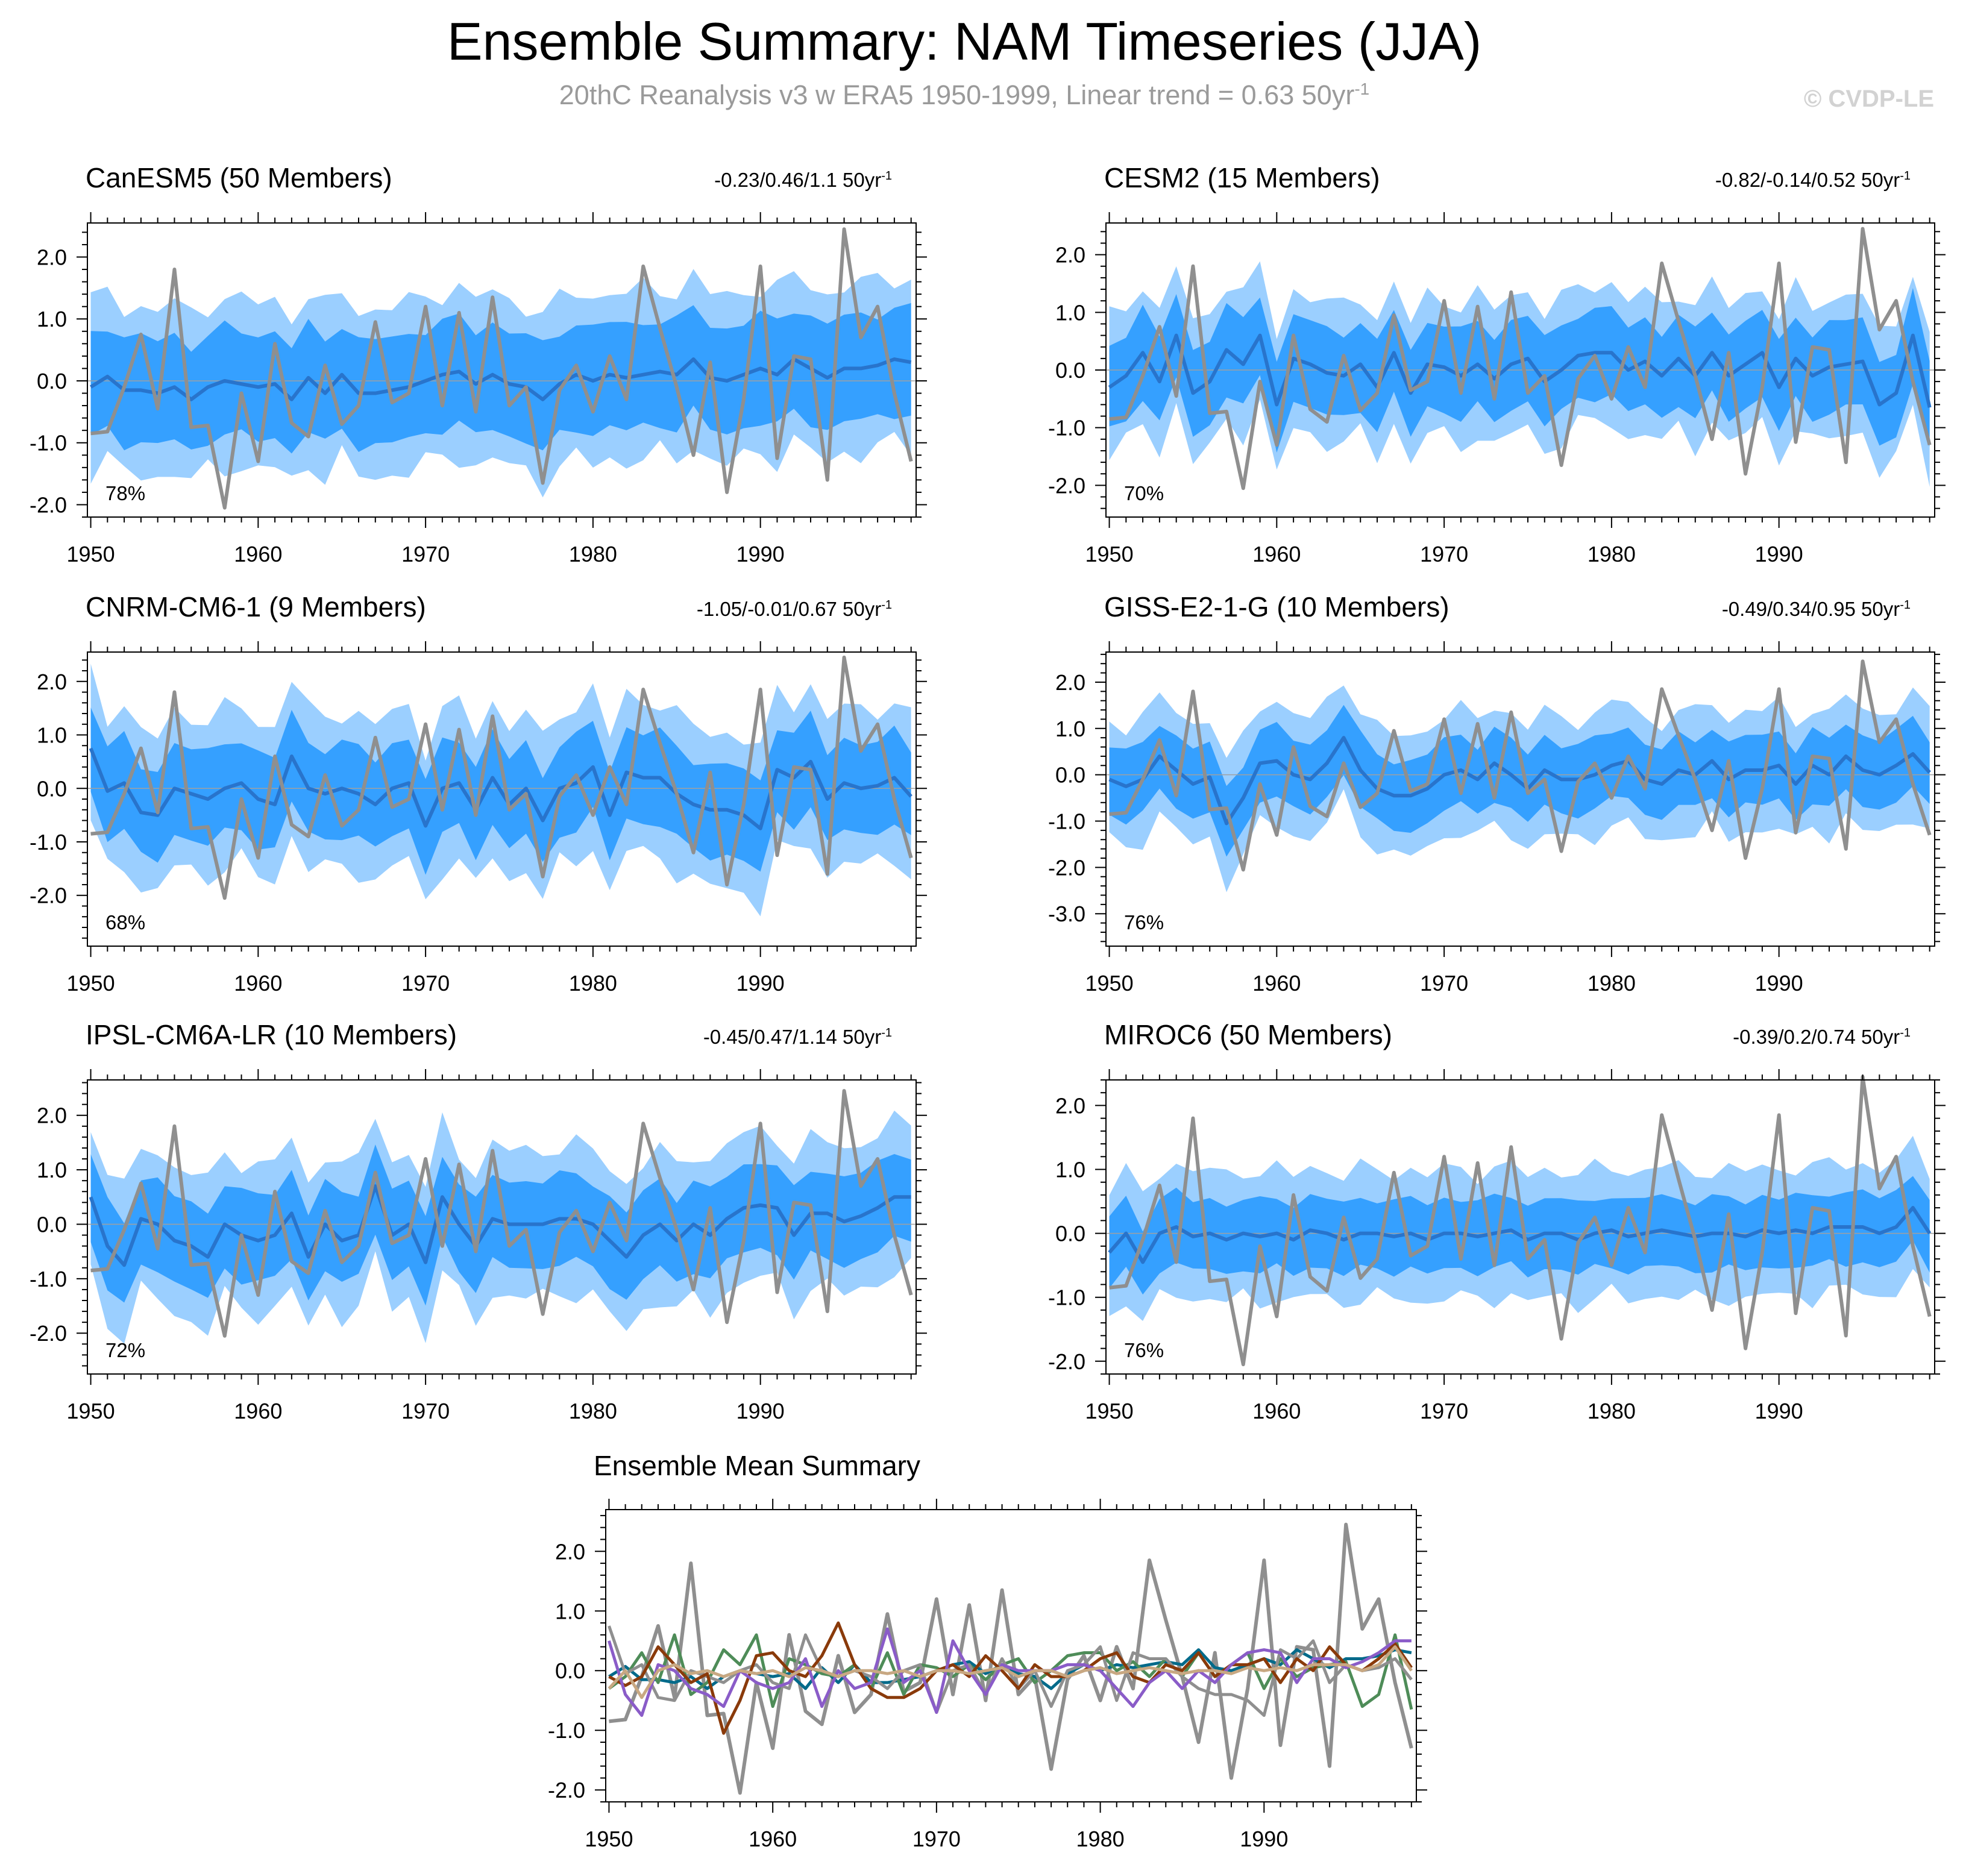 This screenshot has width=1963, height=1876. What do you see at coordinates (1066, 914) in the screenshot?
I see `y-tick-label: -3.0` at bounding box center [1066, 914].